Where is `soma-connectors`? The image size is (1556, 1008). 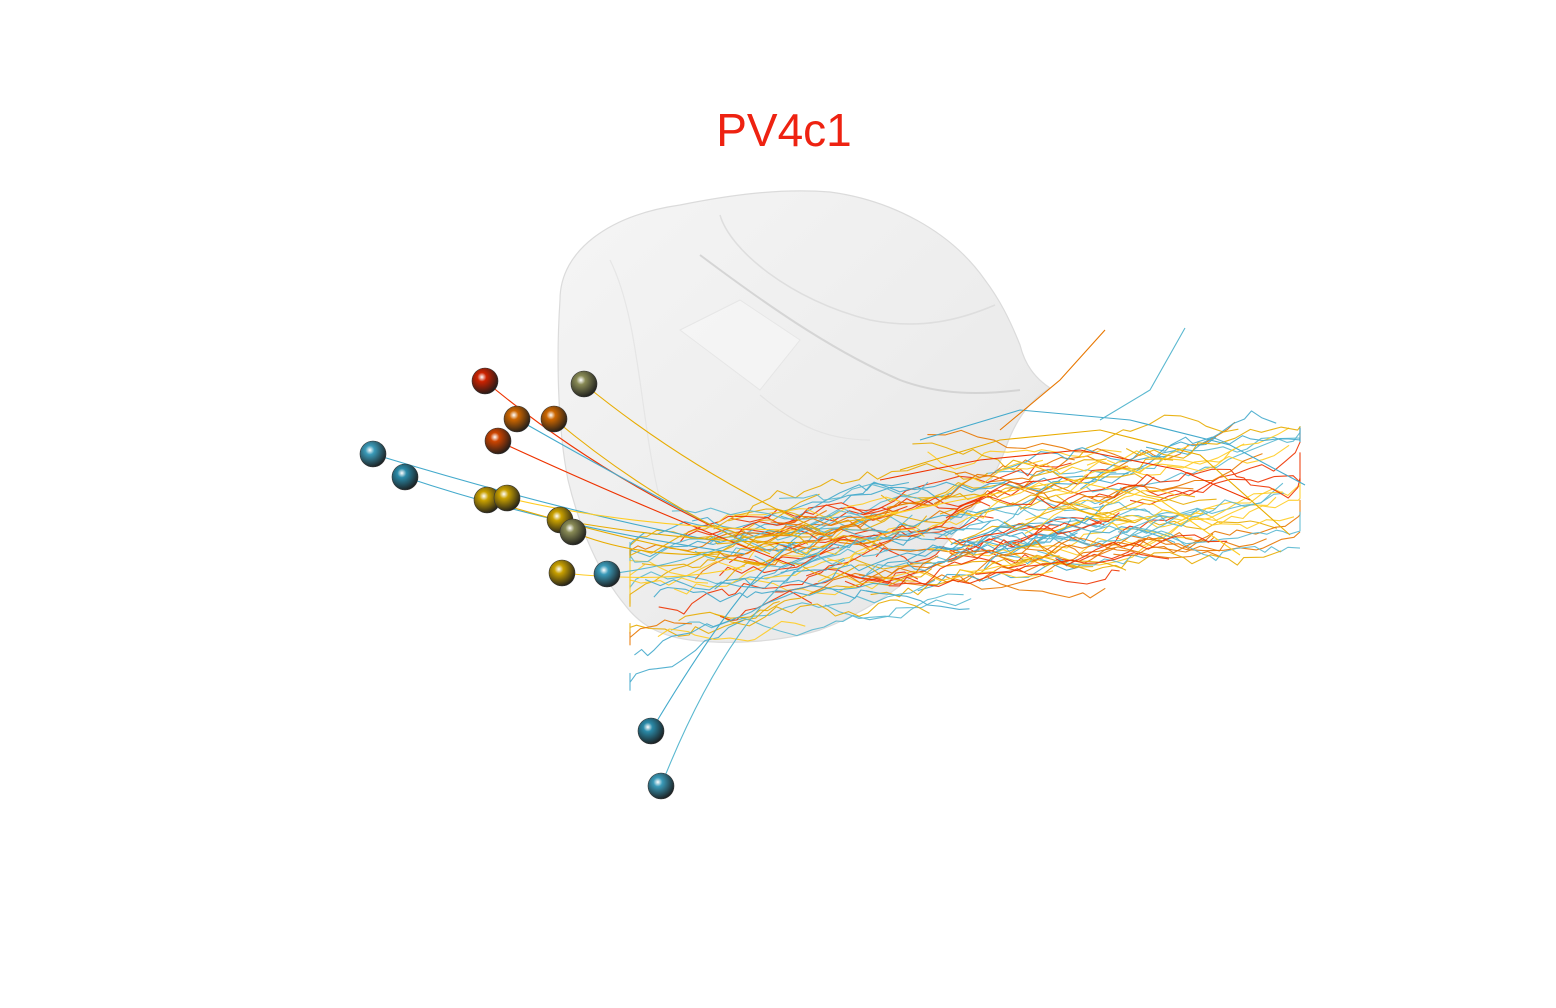
soma-connectors is located at coordinates (596, 583).